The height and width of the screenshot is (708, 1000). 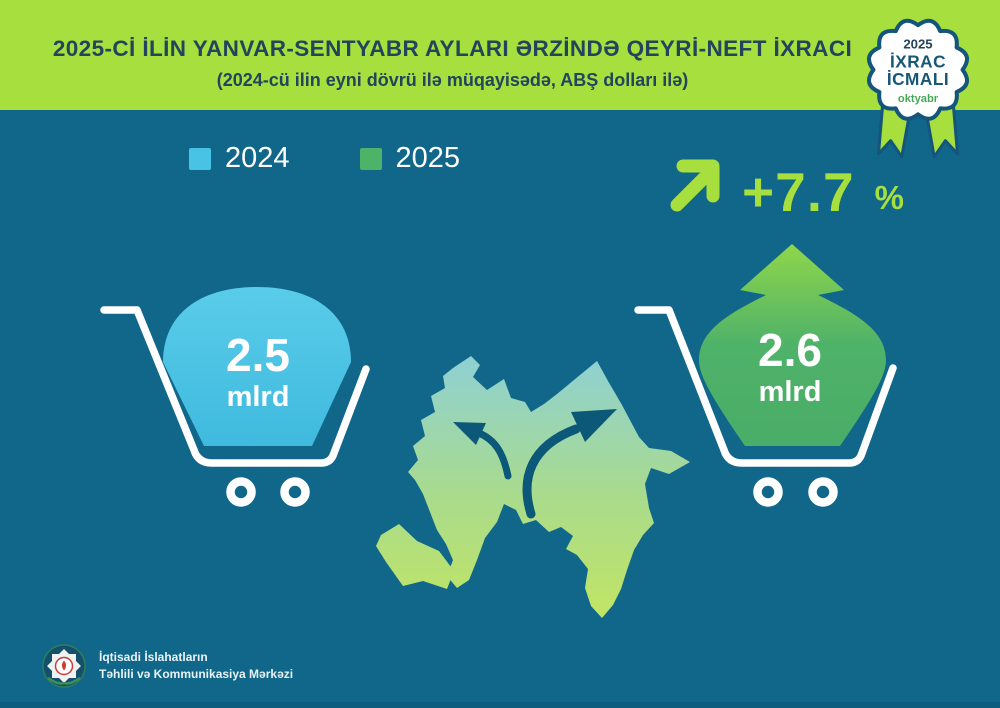 What do you see at coordinates (768, 492) in the screenshot?
I see `cart-2025-wheel-left-icon` at bounding box center [768, 492].